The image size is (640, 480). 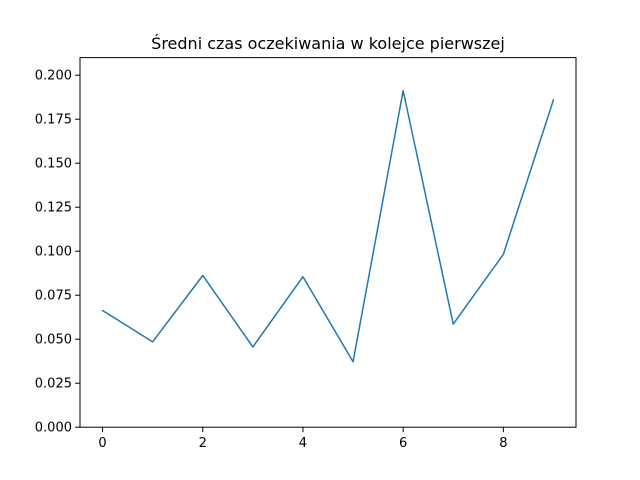 What do you see at coordinates (102, 443) in the screenshot?
I see `x-tick-label: 0` at bounding box center [102, 443].